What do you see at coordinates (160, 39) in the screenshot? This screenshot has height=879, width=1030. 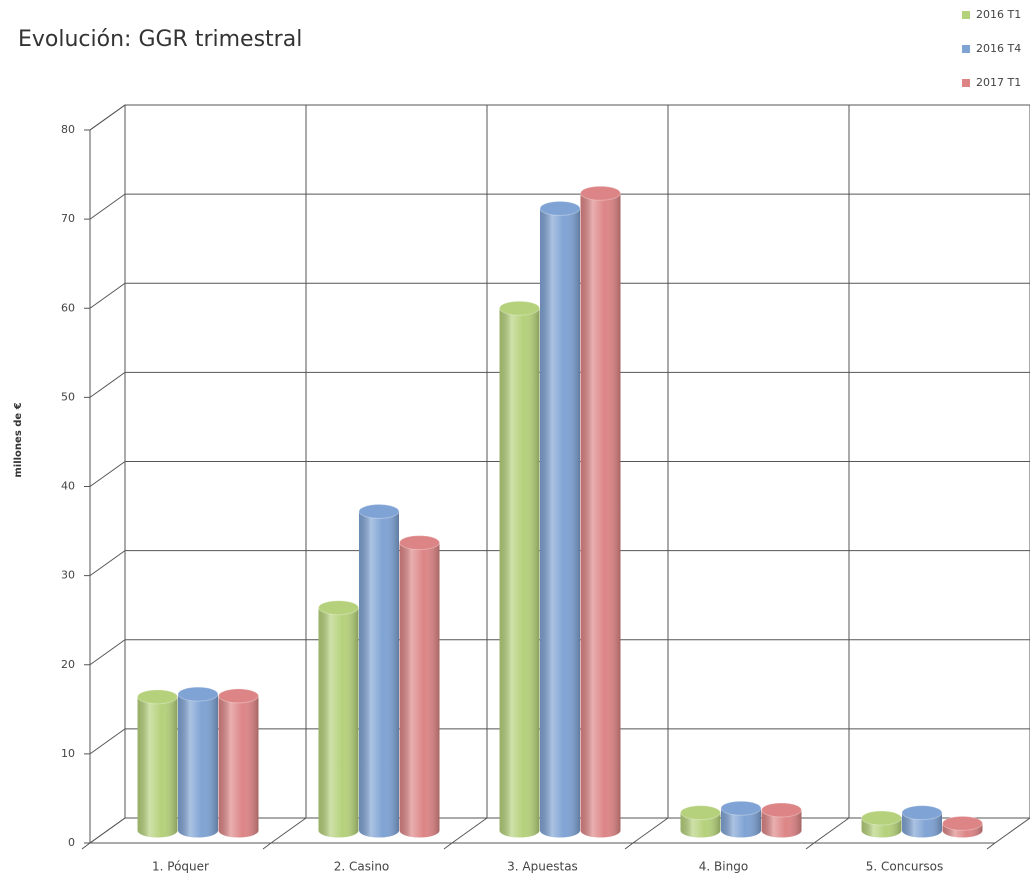 I see `chart-title: Evolución: GGR trimestral` at bounding box center [160, 39].